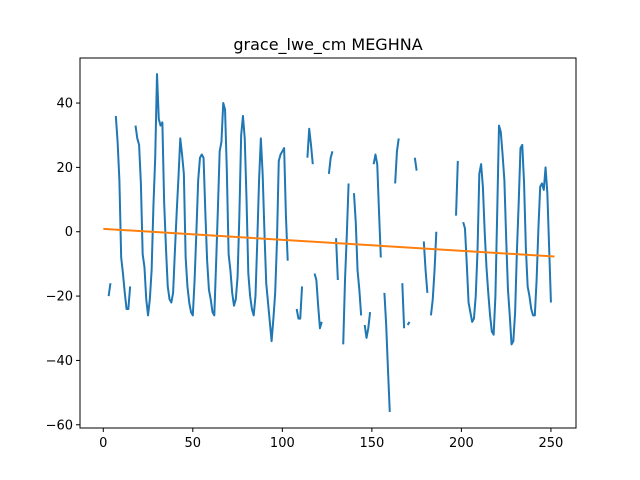 Image resolution: width=640 pixels, height=480 pixels. What do you see at coordinates (331, 439) in the screenshot?
I see `x-axis: 0 50 100 150 200 250` at bounding box center [331, 439].